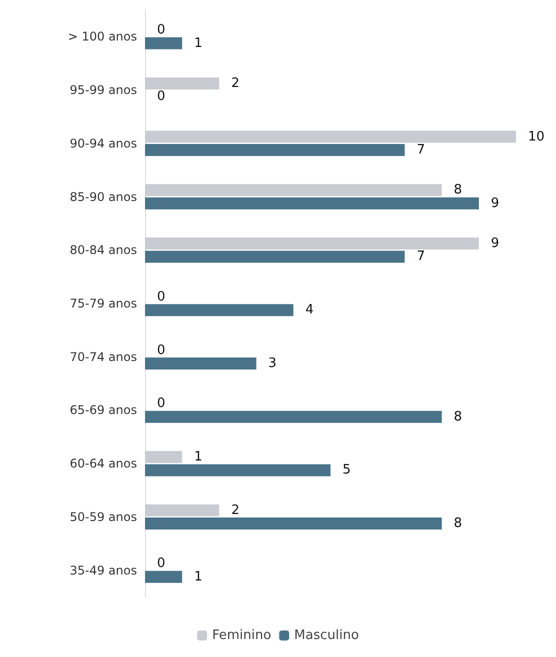  I want to click on y-tick-label: 65-69 anos, so click(103, 410).